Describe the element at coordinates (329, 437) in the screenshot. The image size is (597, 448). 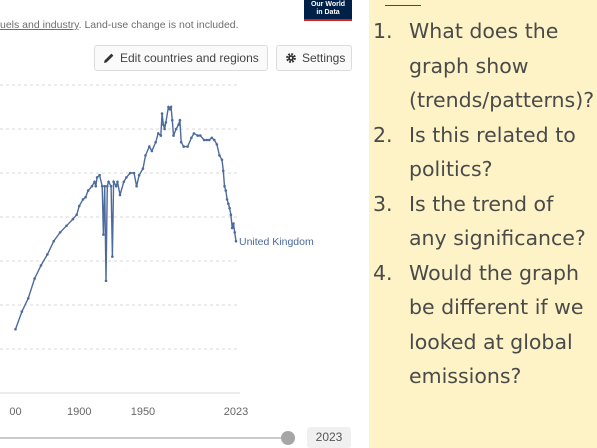
I see `timeline-end-year: 2023` at that location.